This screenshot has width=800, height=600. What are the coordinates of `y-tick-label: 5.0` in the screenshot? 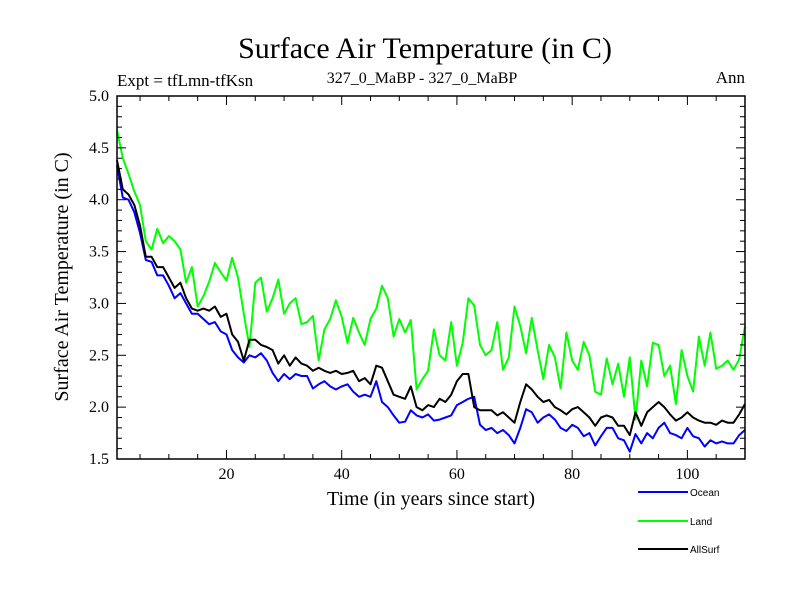 It's located at (99, 96).